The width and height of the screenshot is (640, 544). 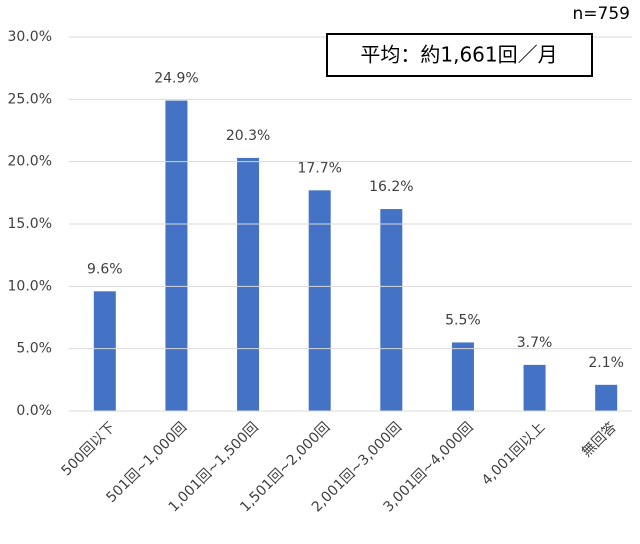 What do you see at coordinates (248, 136) in the screenshot?
I see `value-label: 20.3%` at bounding box center [248, 136].